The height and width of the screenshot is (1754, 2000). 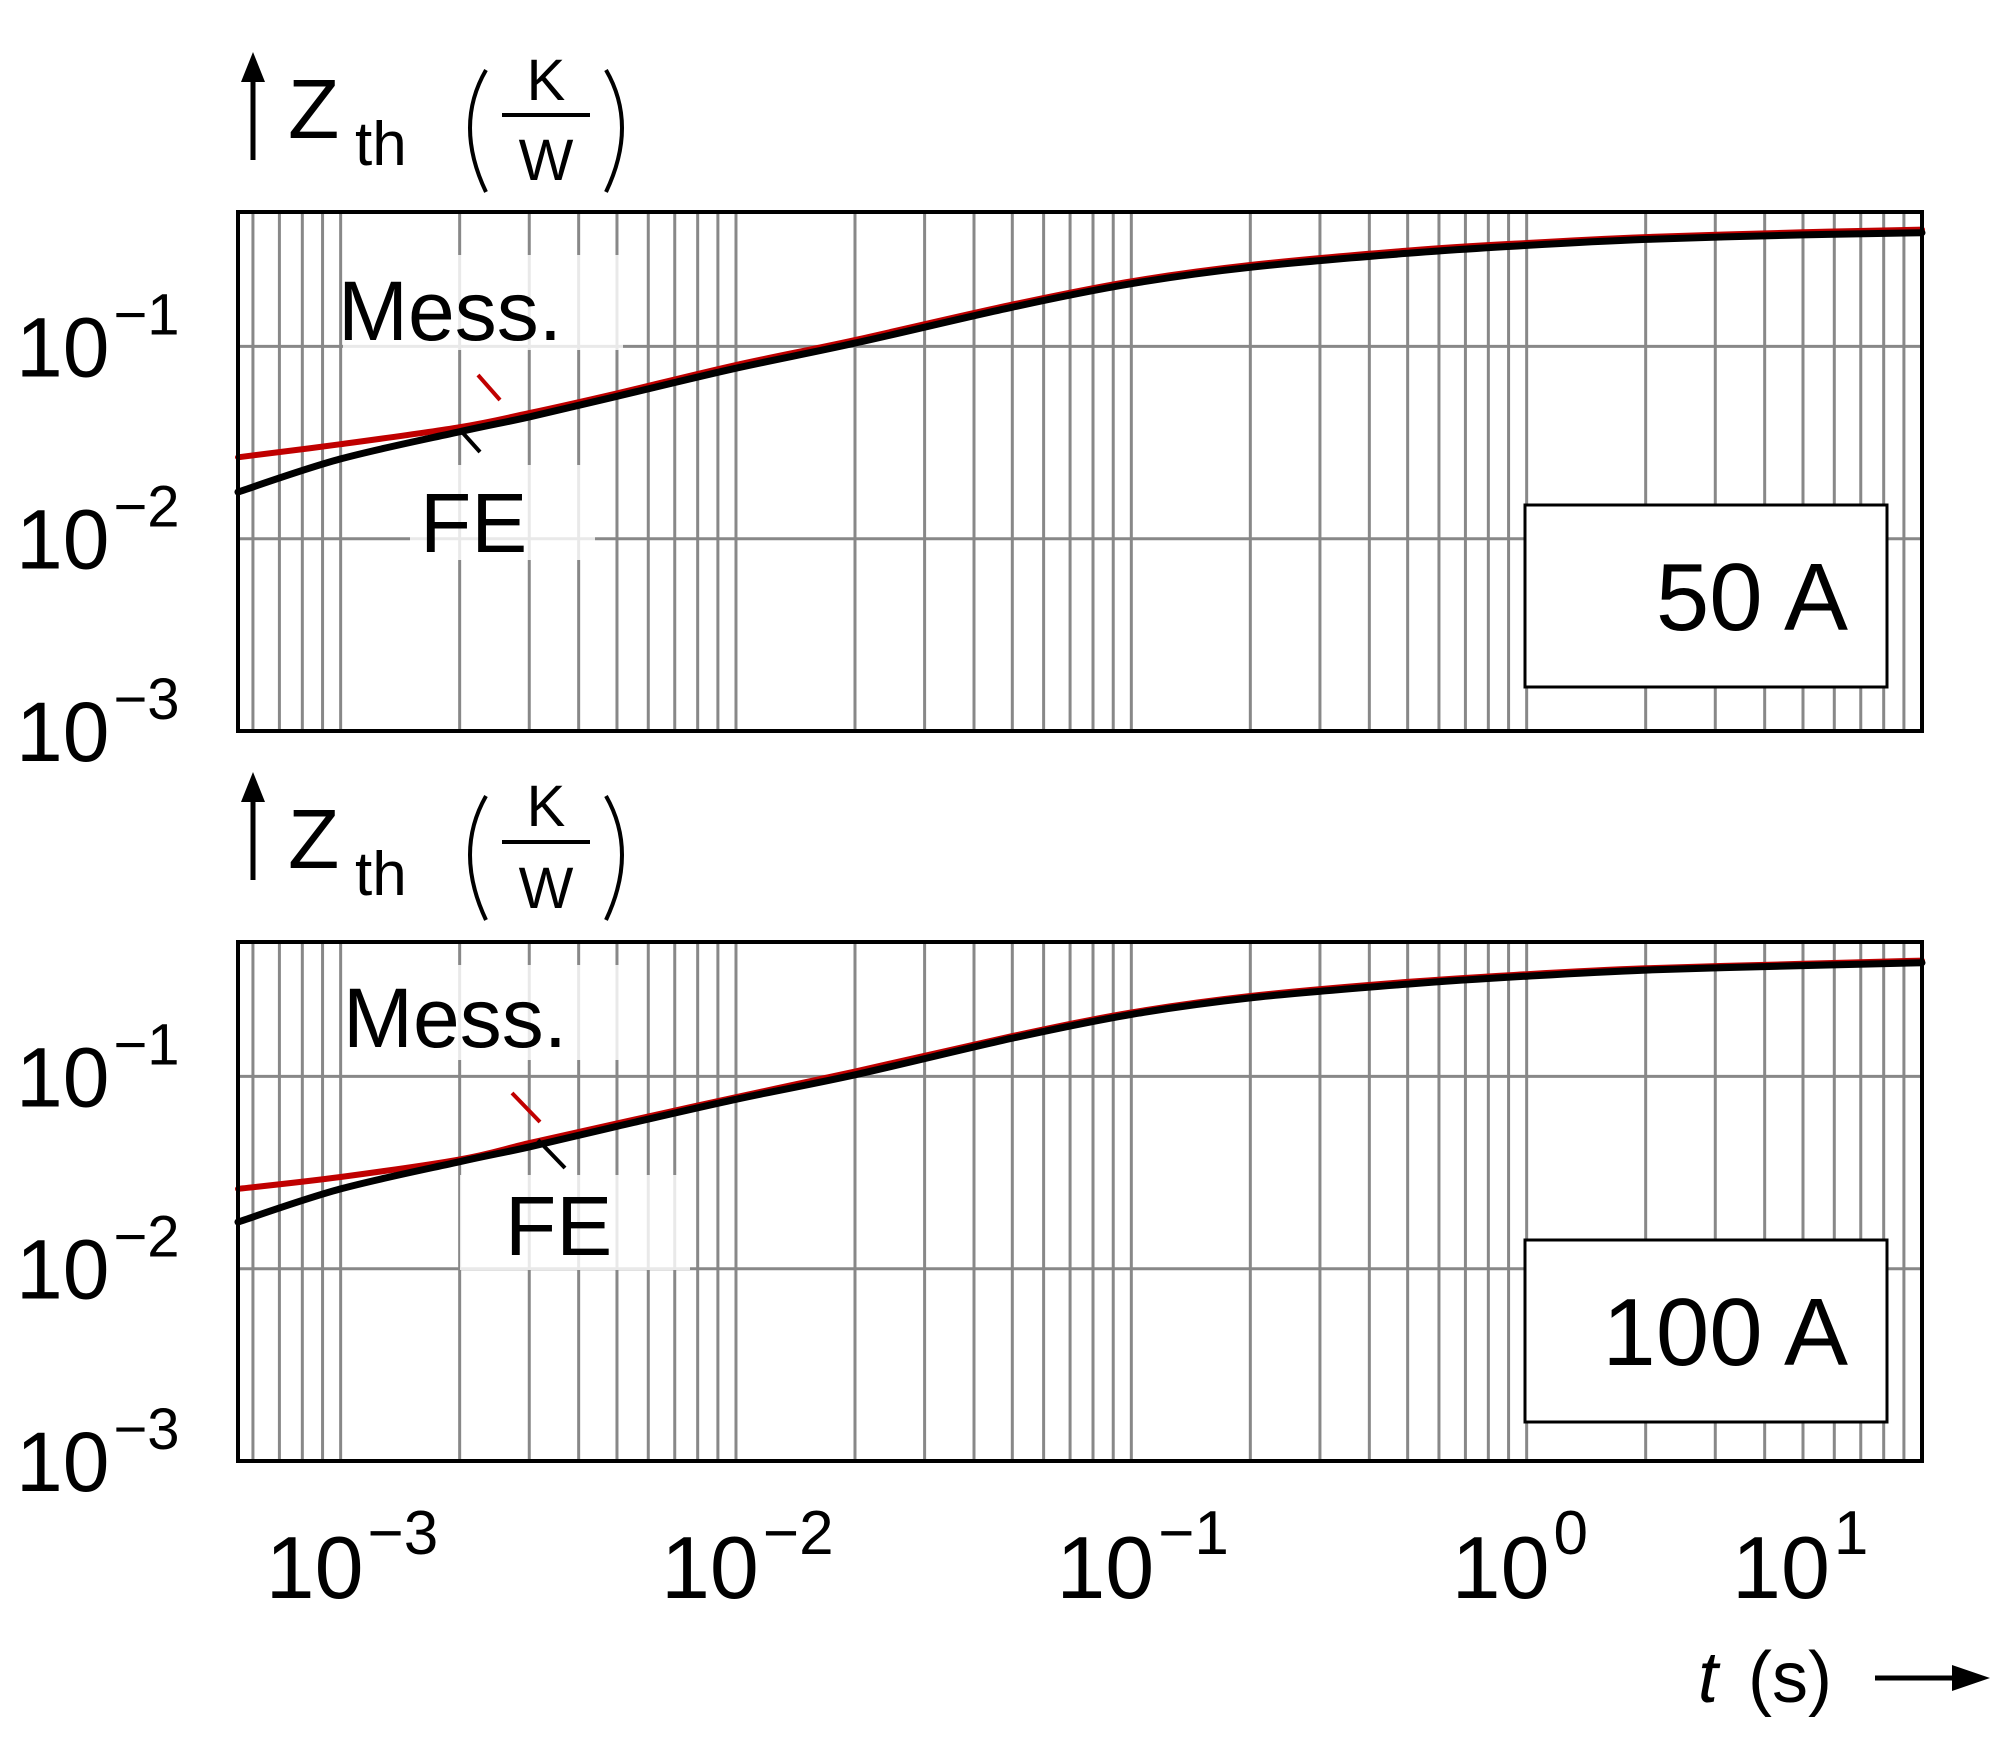 What do you see at coordinates (551, 1154) in the screenshot?
I see `panel2-fe-leader` at bounding box center [551, 1154].